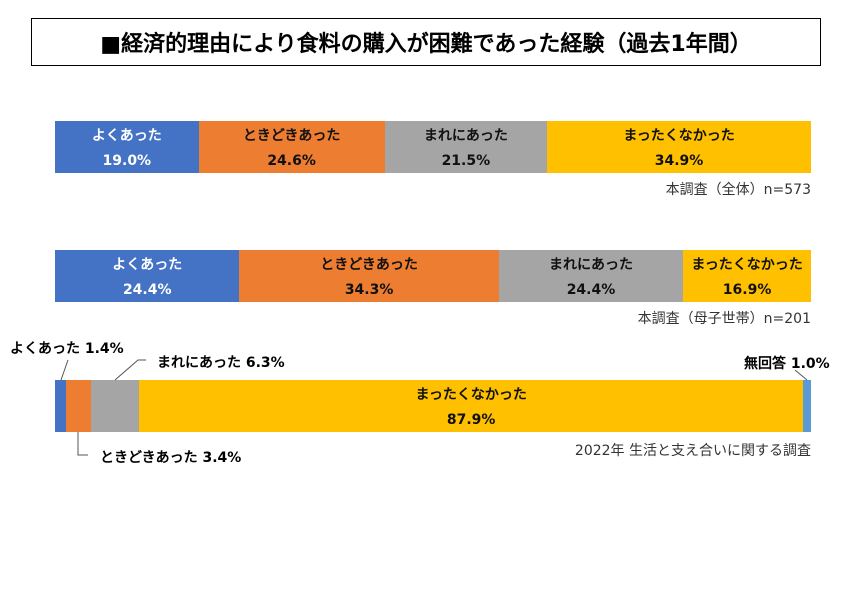  Describe the element at coordinates (64, 370) in the screenshot. I see `callout-line-often` at that location.